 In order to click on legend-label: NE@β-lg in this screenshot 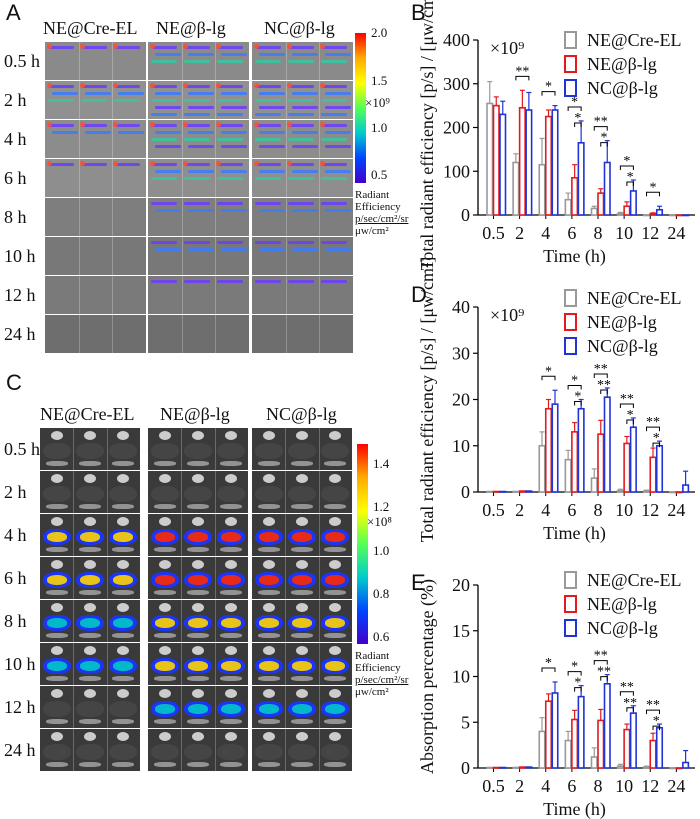, I will do `click(622, 64)`.